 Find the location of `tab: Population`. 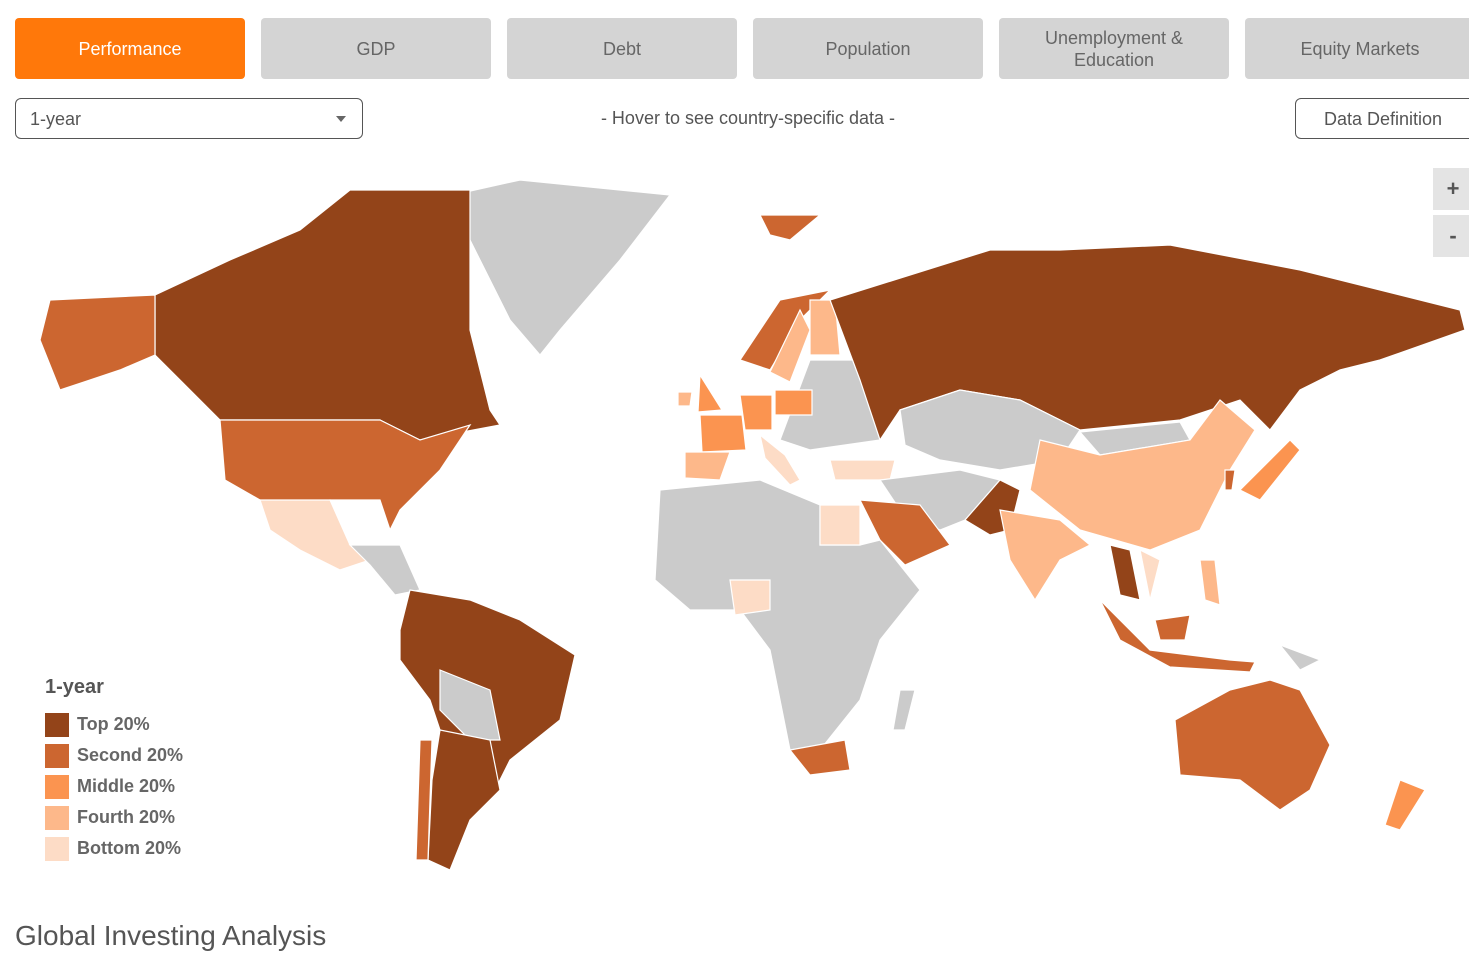

tab: Population is located at coordinates (868, 48).